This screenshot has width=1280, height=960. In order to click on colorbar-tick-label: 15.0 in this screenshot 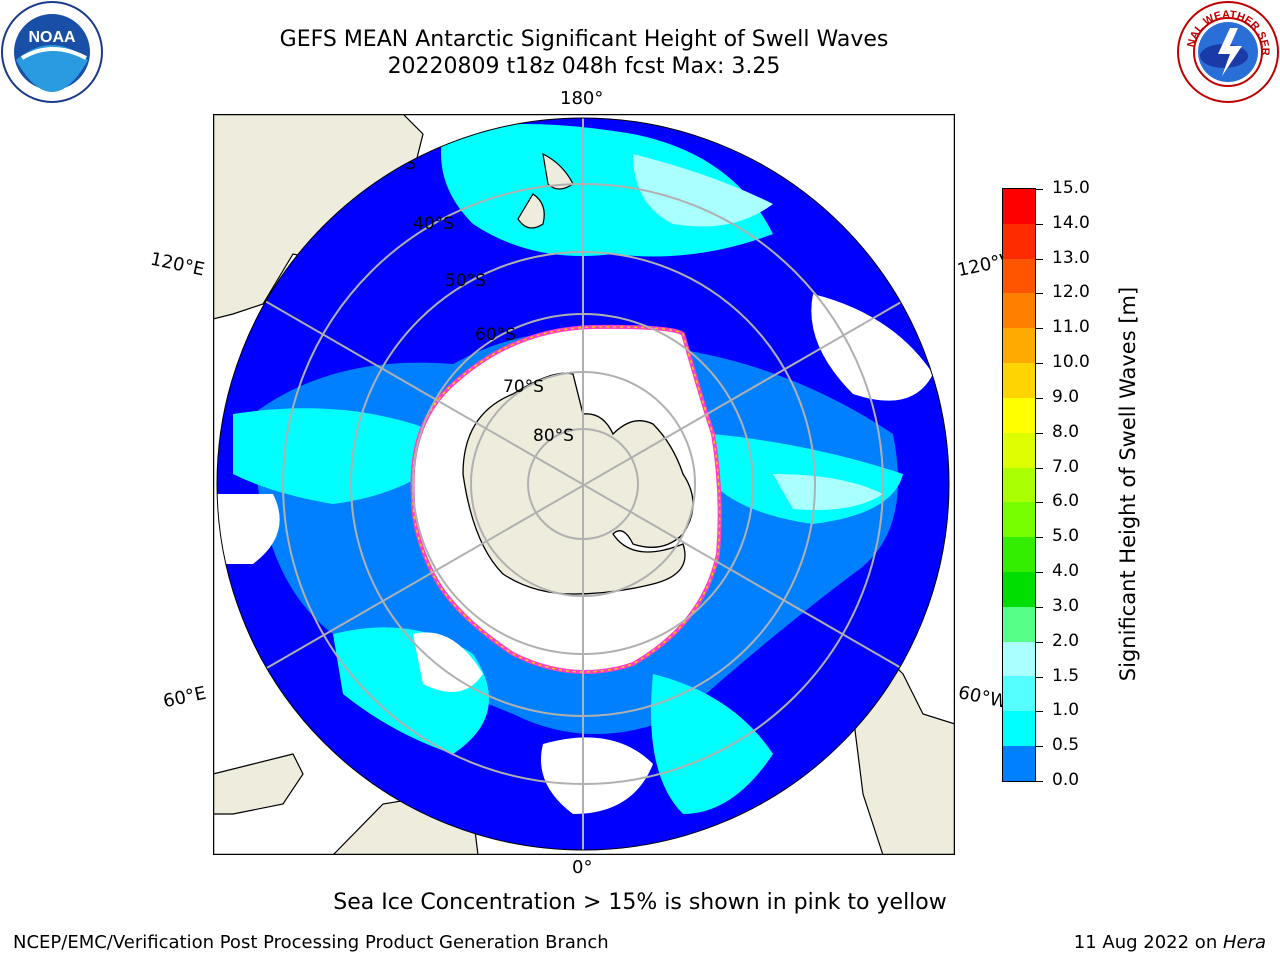, I will do `click(1071, 188)`.